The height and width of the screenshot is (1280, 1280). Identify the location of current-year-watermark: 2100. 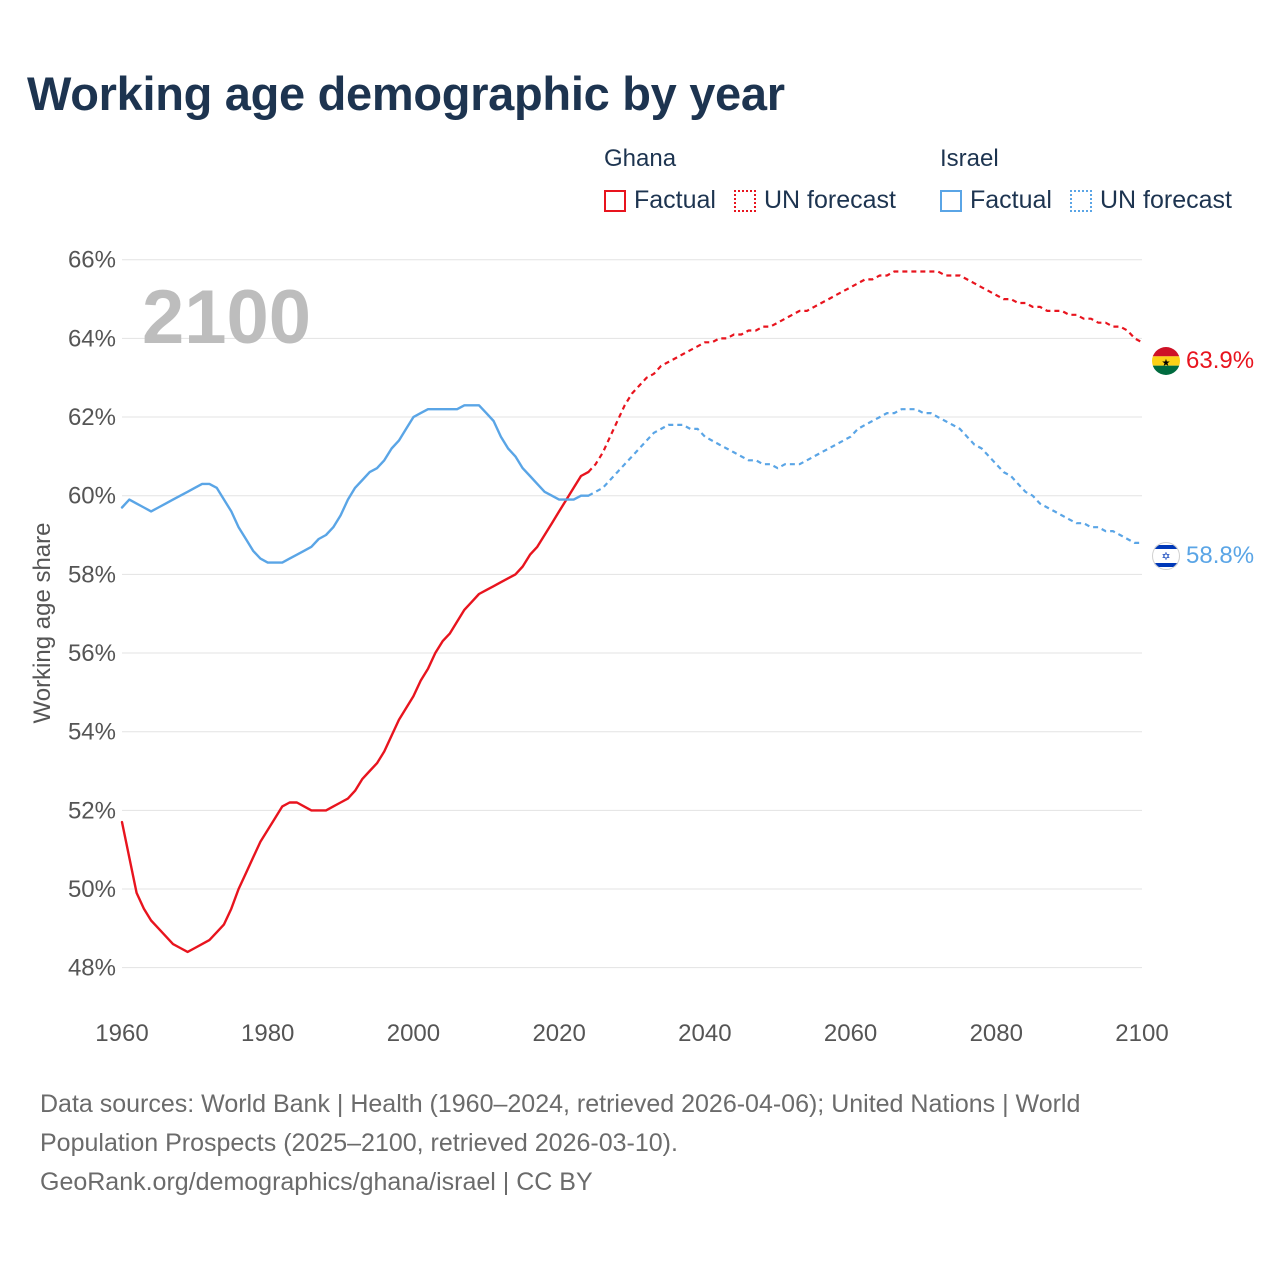
(226, 317).